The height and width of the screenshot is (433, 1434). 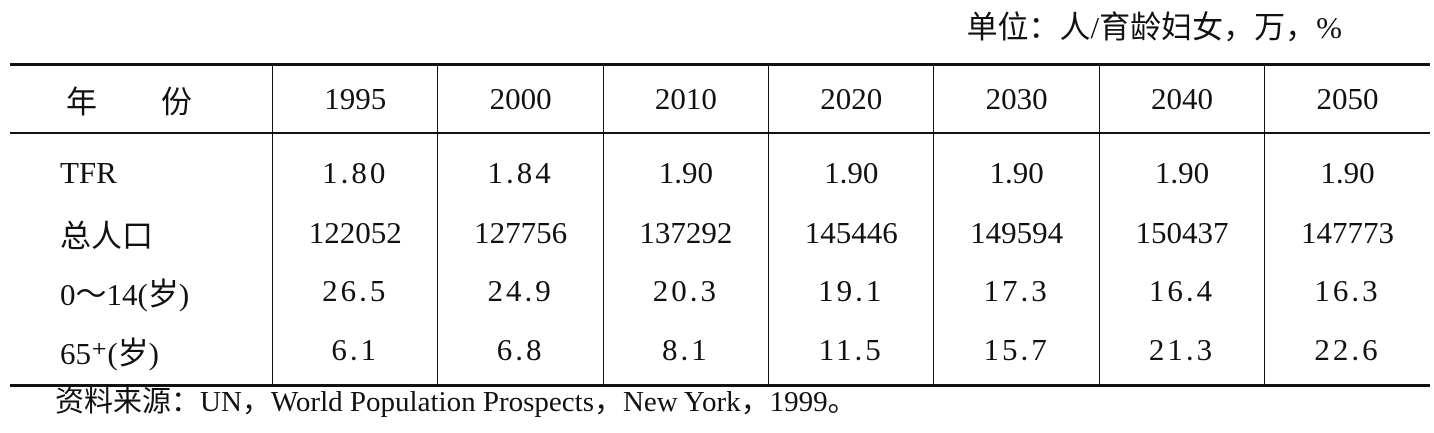 I want to click on table-cell: 6.8, so click(x=520, y=353).